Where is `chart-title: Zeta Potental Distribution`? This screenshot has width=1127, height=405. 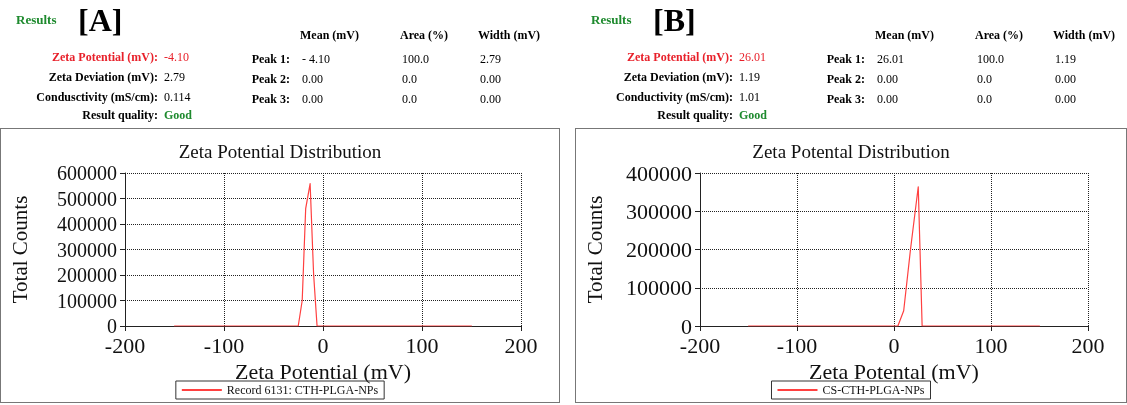
chart-title: Zeta Potental Distribution is located at coordinates (851, 151).